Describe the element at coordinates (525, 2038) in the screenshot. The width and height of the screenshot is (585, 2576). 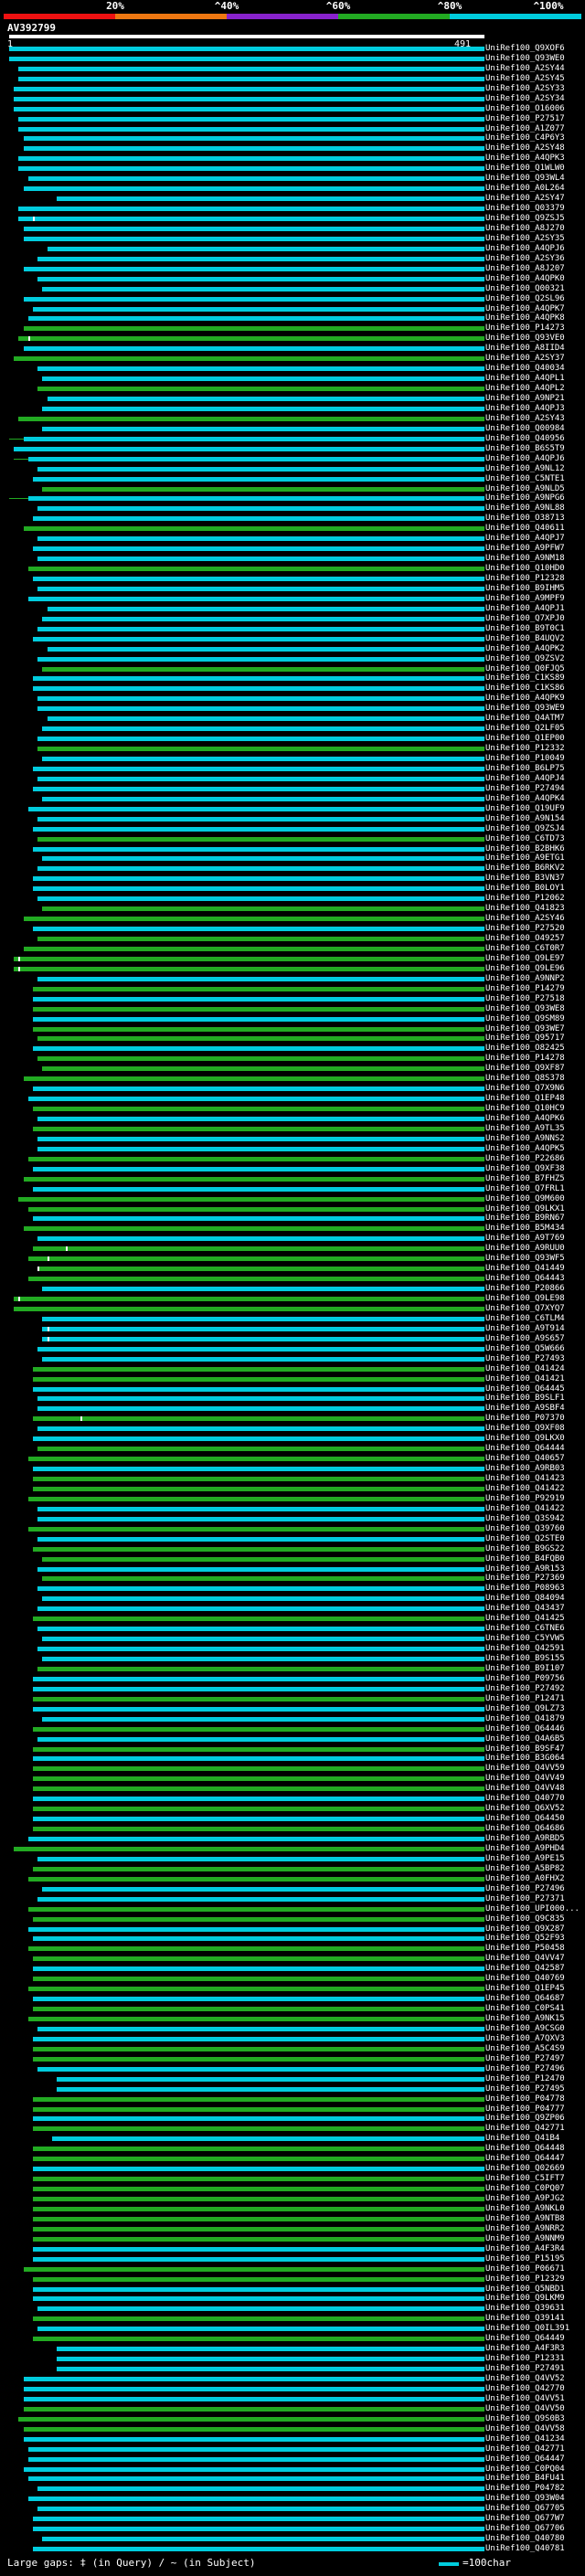
I see `hit-accession-link: UniRef100_A7QXV3` at that location.